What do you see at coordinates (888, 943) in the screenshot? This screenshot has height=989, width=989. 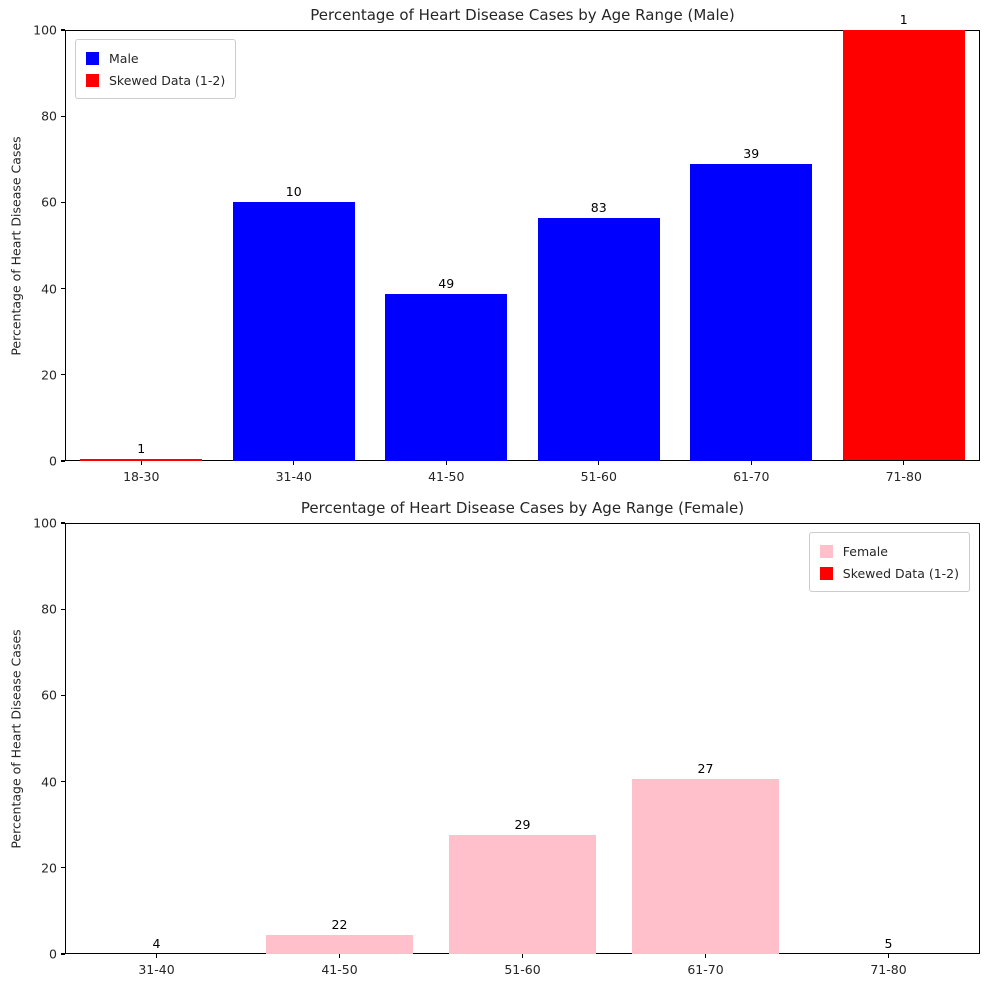 I see `bar-value-label: 5` at bounding box center [888, 943].